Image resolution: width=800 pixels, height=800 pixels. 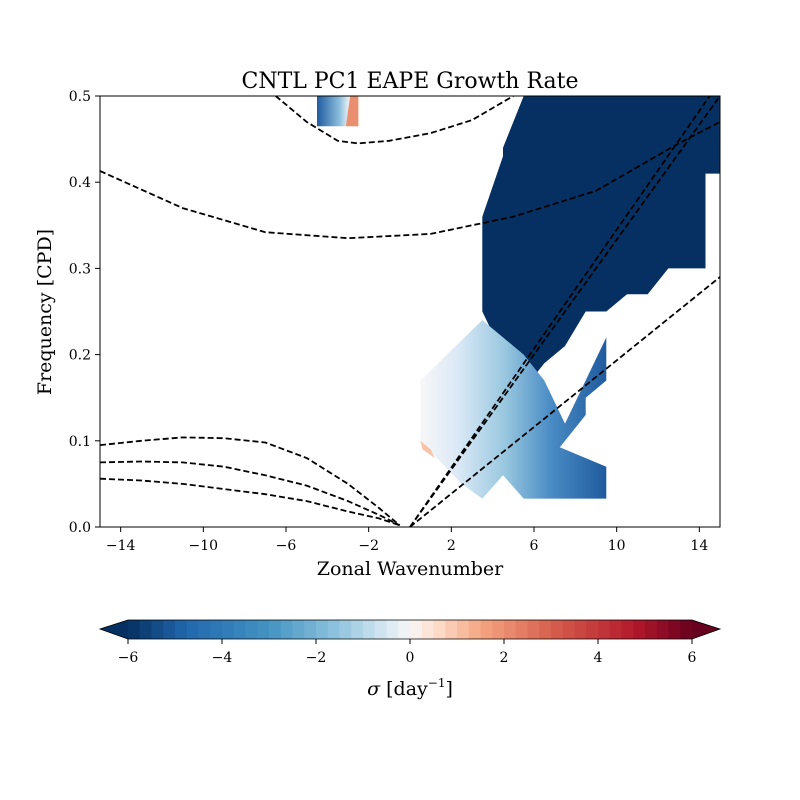 What do you see at coordinates (80, 269) in the screenshot?
I see `y-tick-label: 0.3` at bounding box center [80, 269].